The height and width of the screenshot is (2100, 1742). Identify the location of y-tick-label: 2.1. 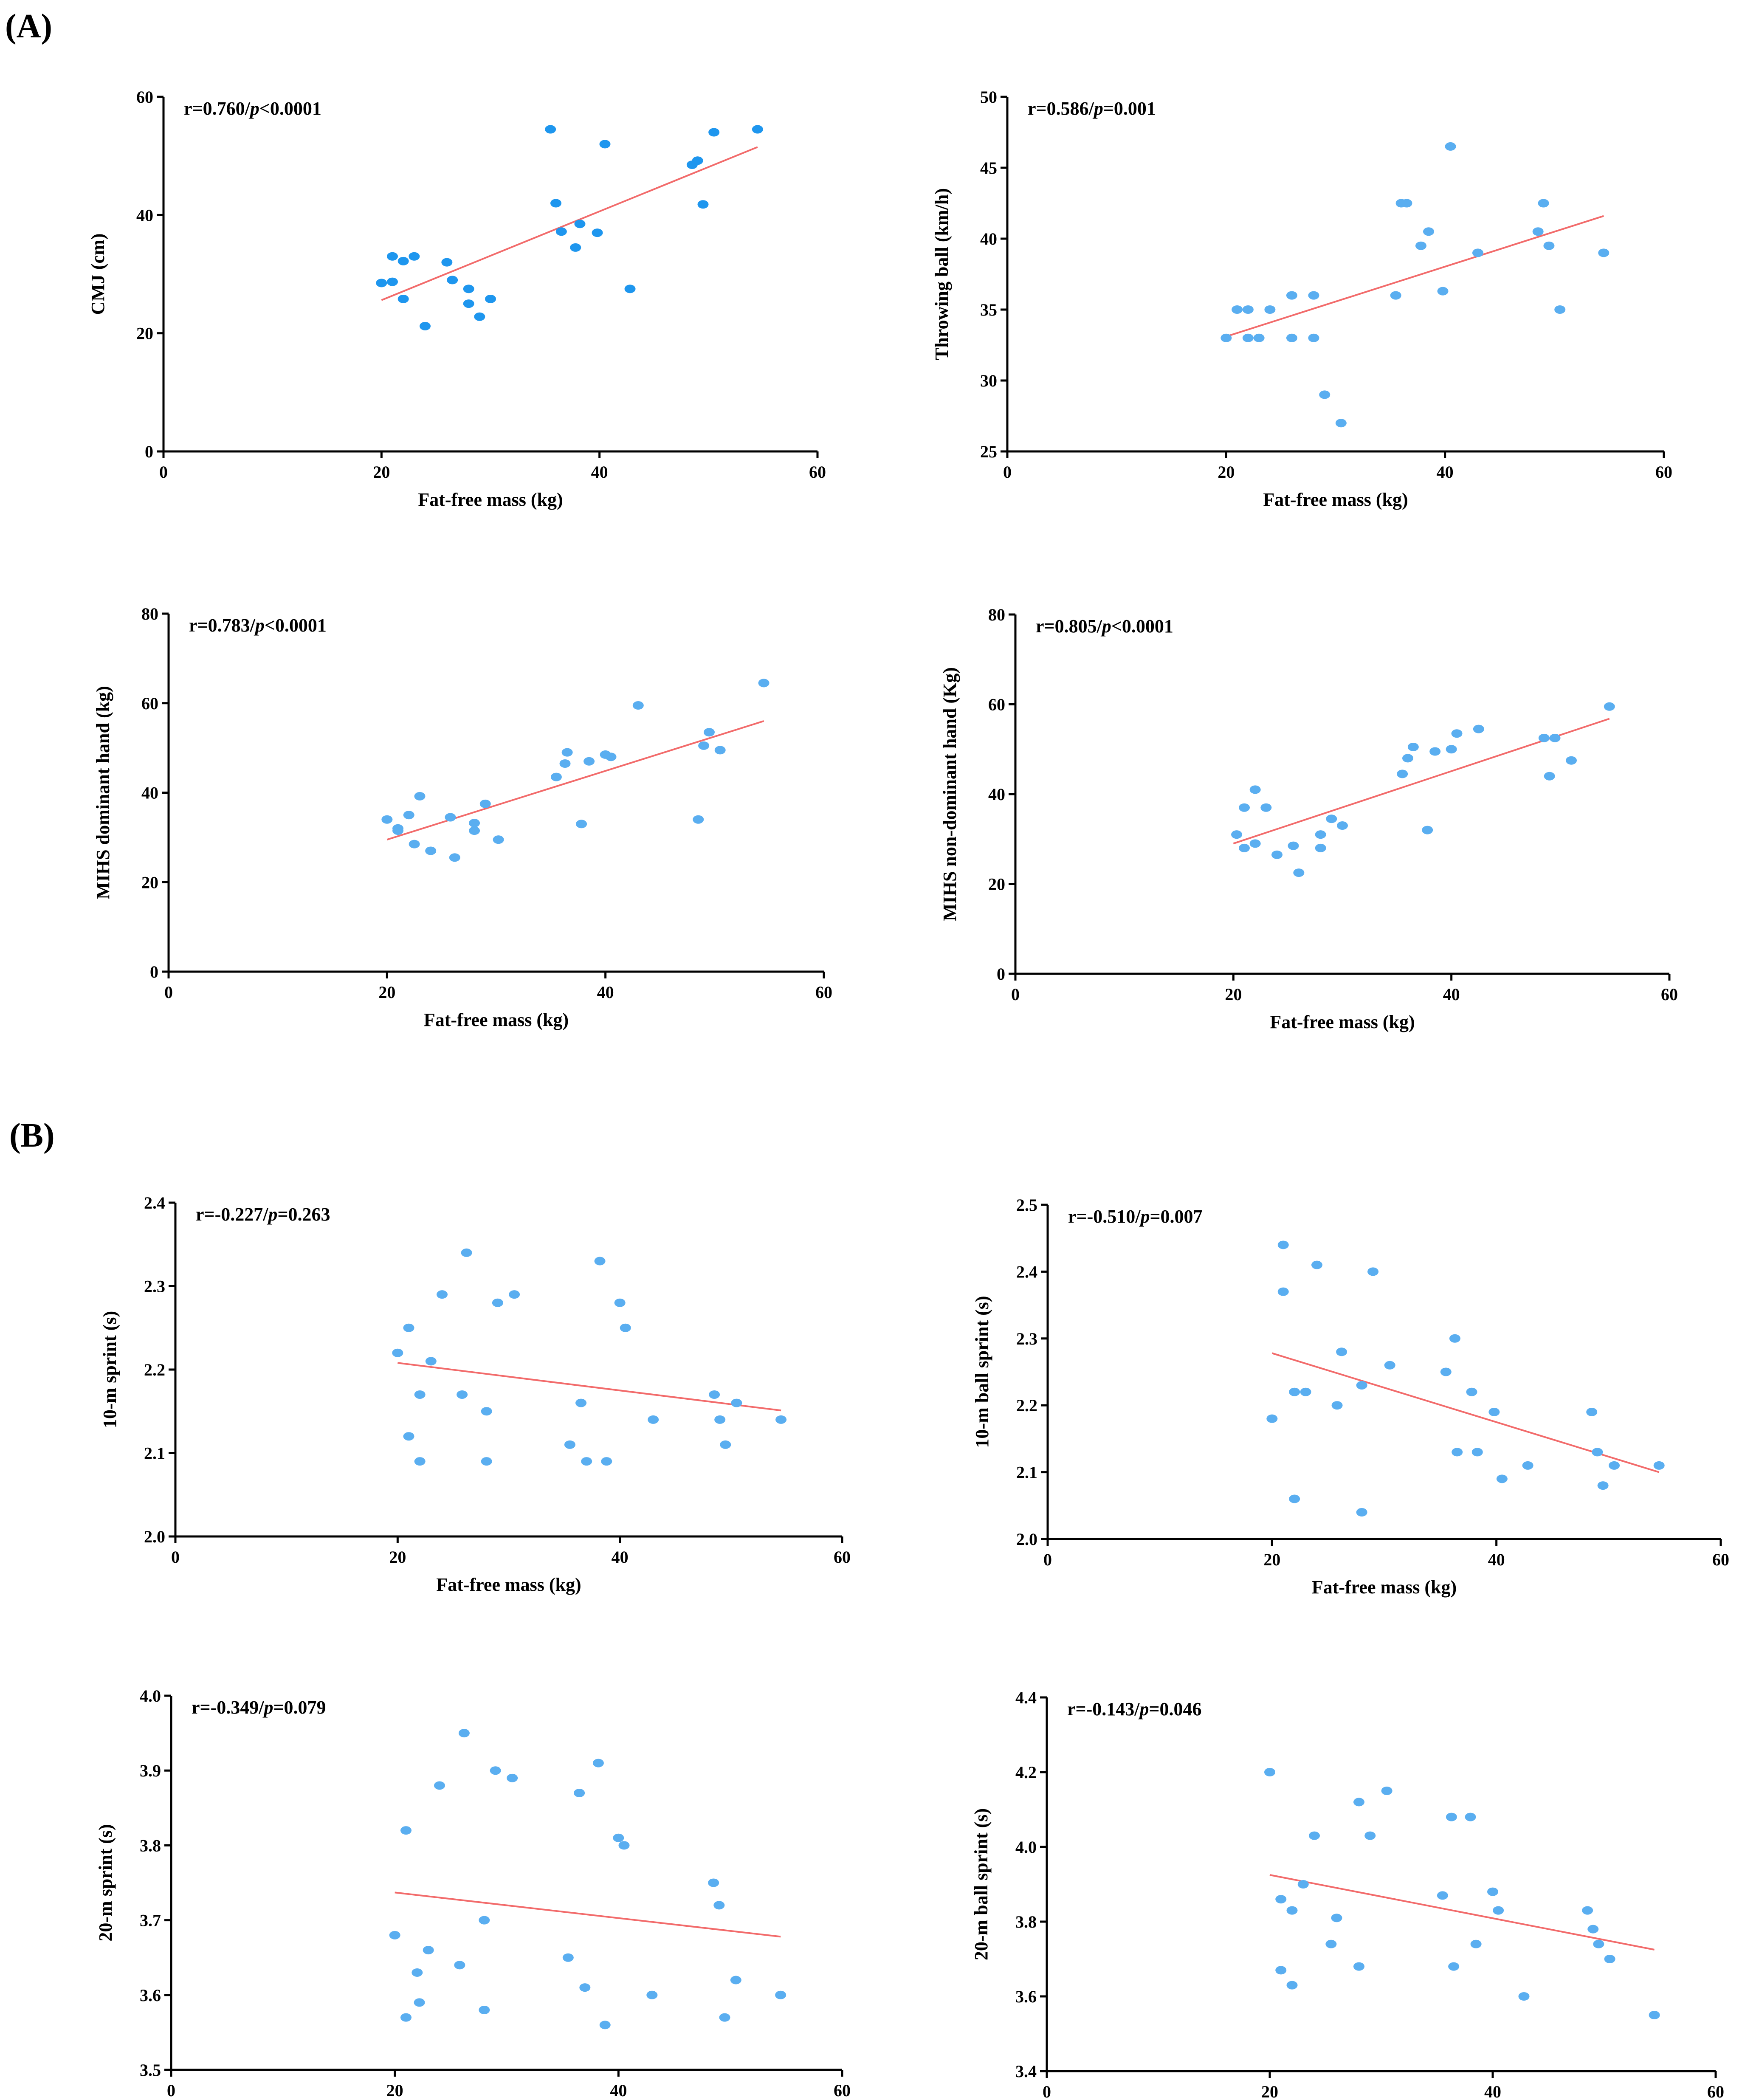
(1026, 1473).